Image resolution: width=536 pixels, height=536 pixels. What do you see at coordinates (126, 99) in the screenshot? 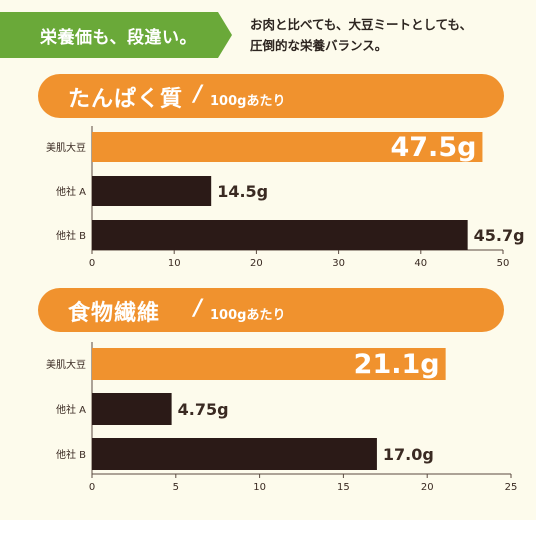
I see `protein-title: たんぱく質` at bounding box center [126, 99].